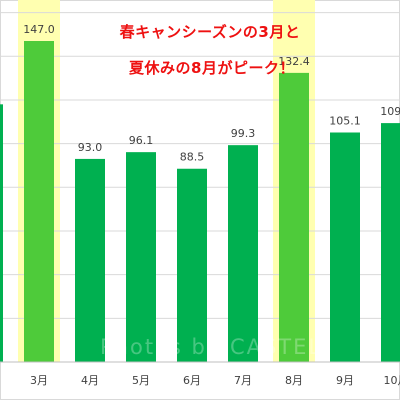 The width and height of the screenshot is (400, 400). I want to click on value-label-9: 109.4, so click(390, 111).